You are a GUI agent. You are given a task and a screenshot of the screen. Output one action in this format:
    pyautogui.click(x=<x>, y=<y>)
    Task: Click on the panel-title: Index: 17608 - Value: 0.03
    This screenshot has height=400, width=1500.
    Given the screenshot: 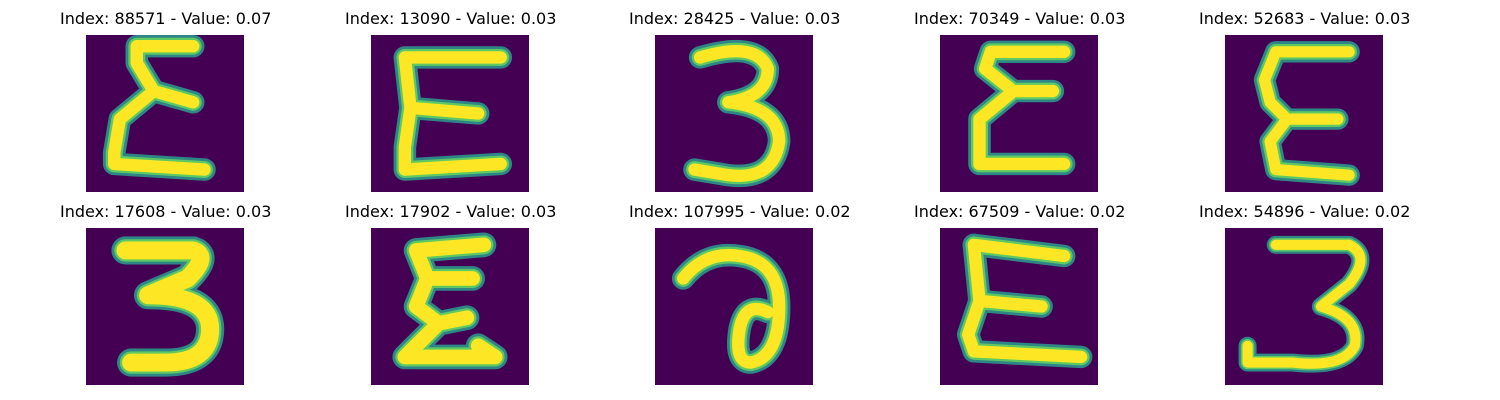 What is the action you would take?
    pyautogui.click(x=166, y=211)
    